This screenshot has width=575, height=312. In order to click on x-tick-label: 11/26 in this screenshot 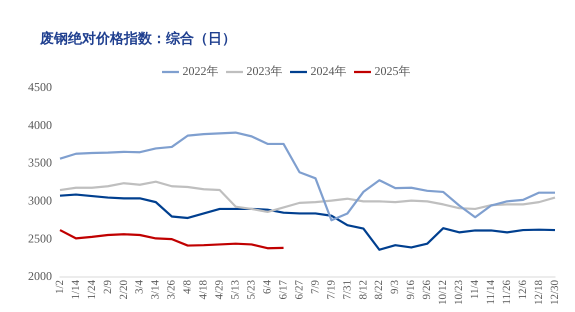, I will do `click(506, 292)`.